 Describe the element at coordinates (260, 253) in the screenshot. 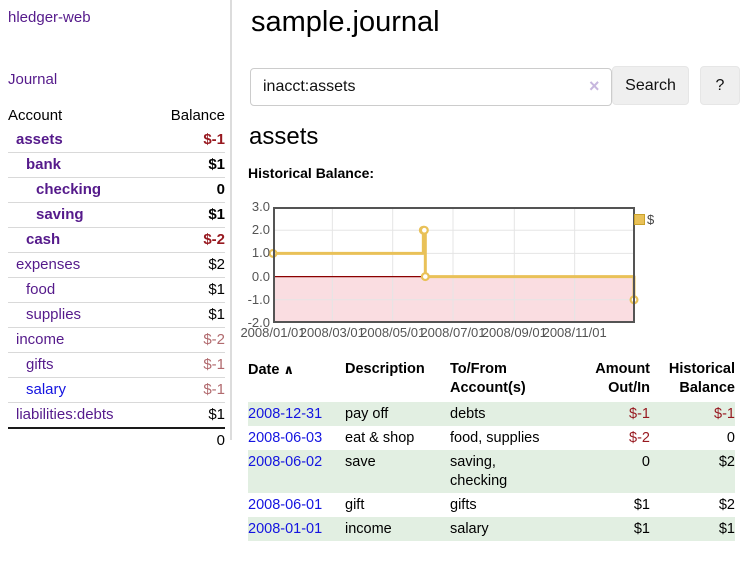

I see `y-axis-tick-label: 1.0` at that location.